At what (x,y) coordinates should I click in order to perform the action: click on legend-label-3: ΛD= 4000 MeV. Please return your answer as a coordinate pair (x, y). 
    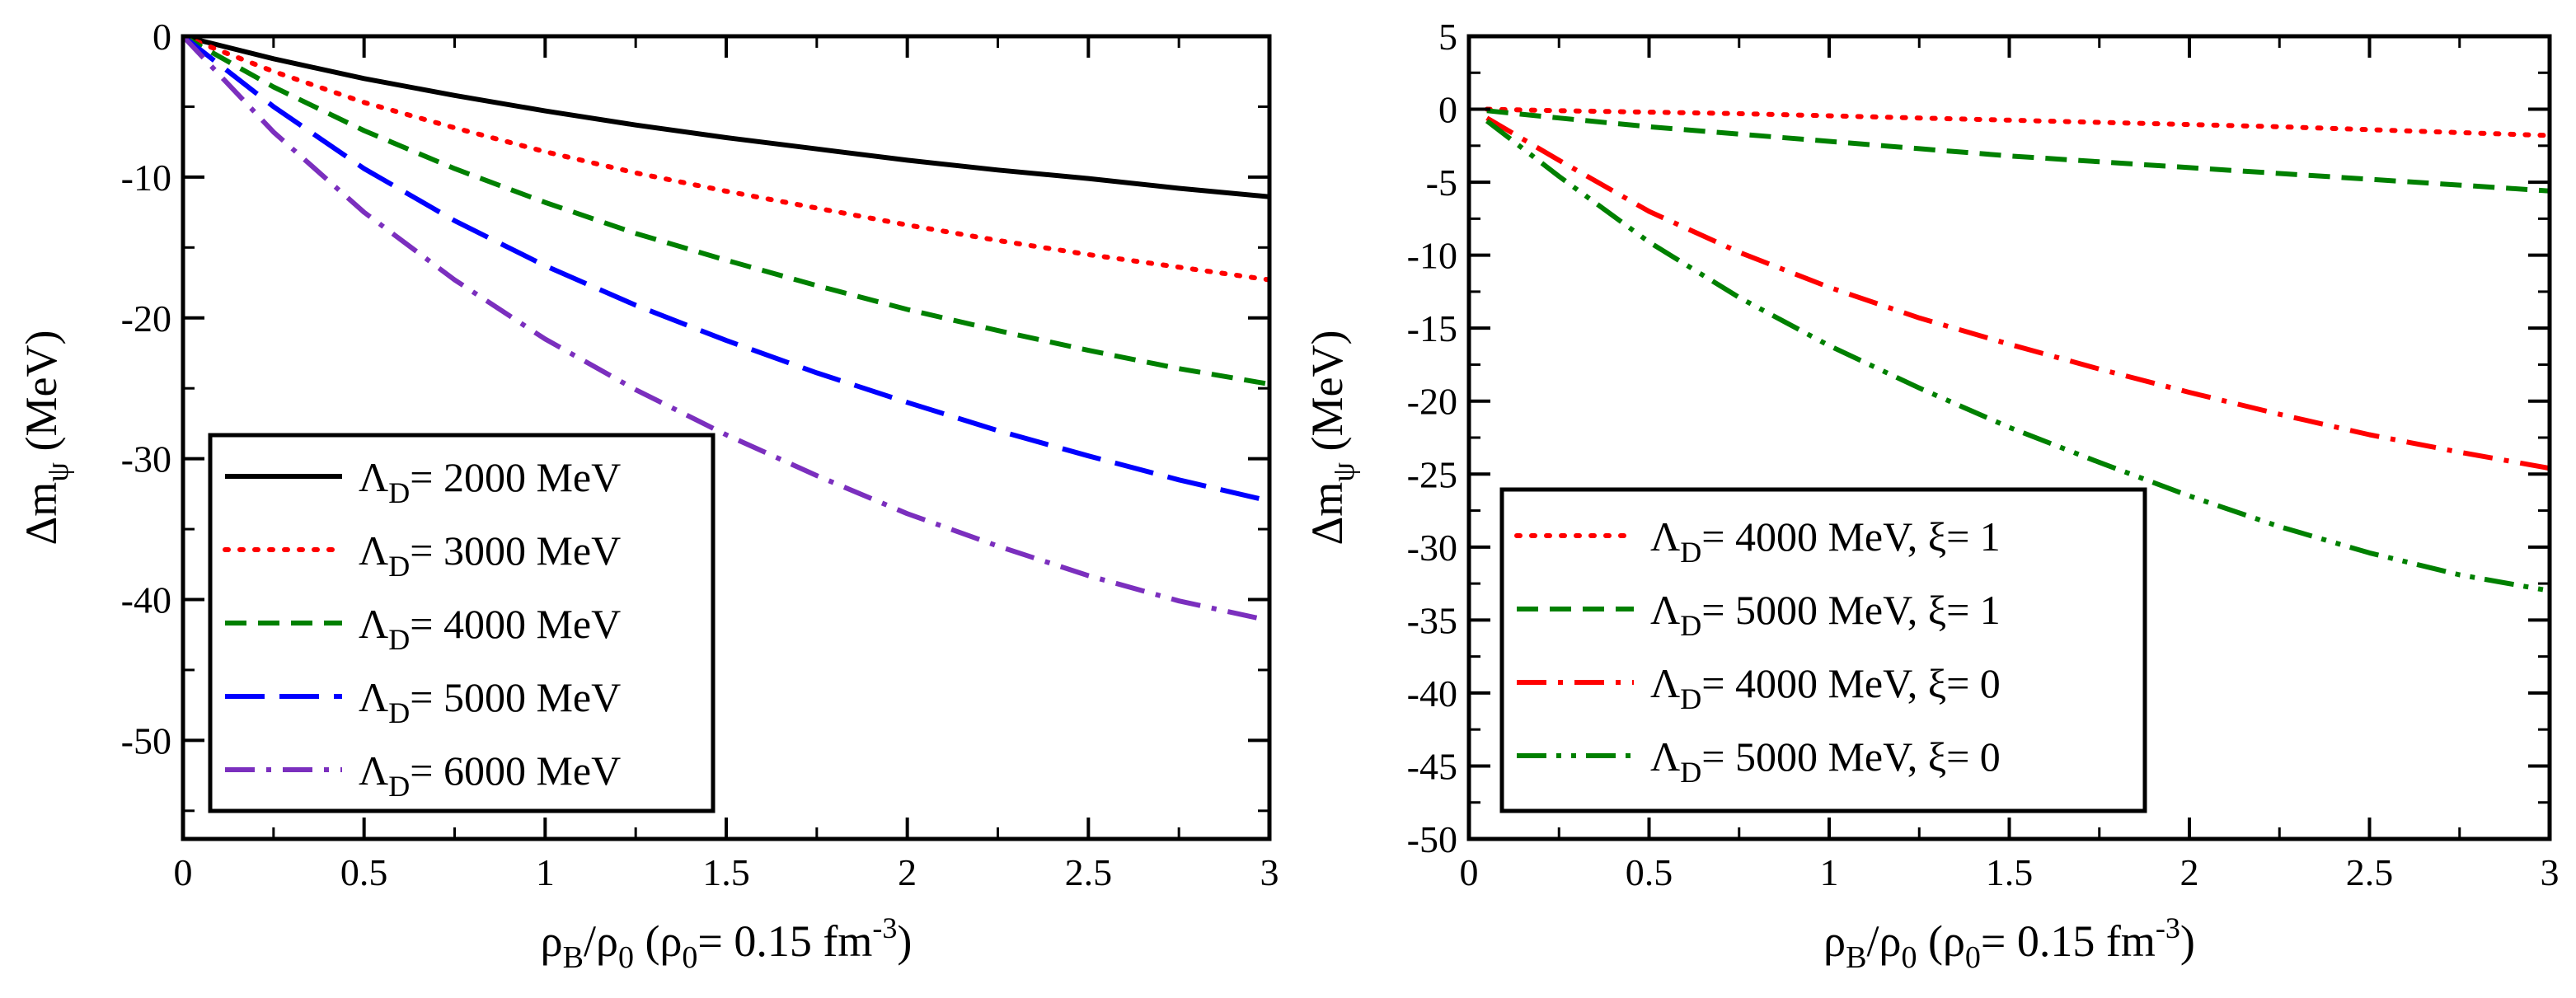
    Looking at the image, I should click on (490, 628).